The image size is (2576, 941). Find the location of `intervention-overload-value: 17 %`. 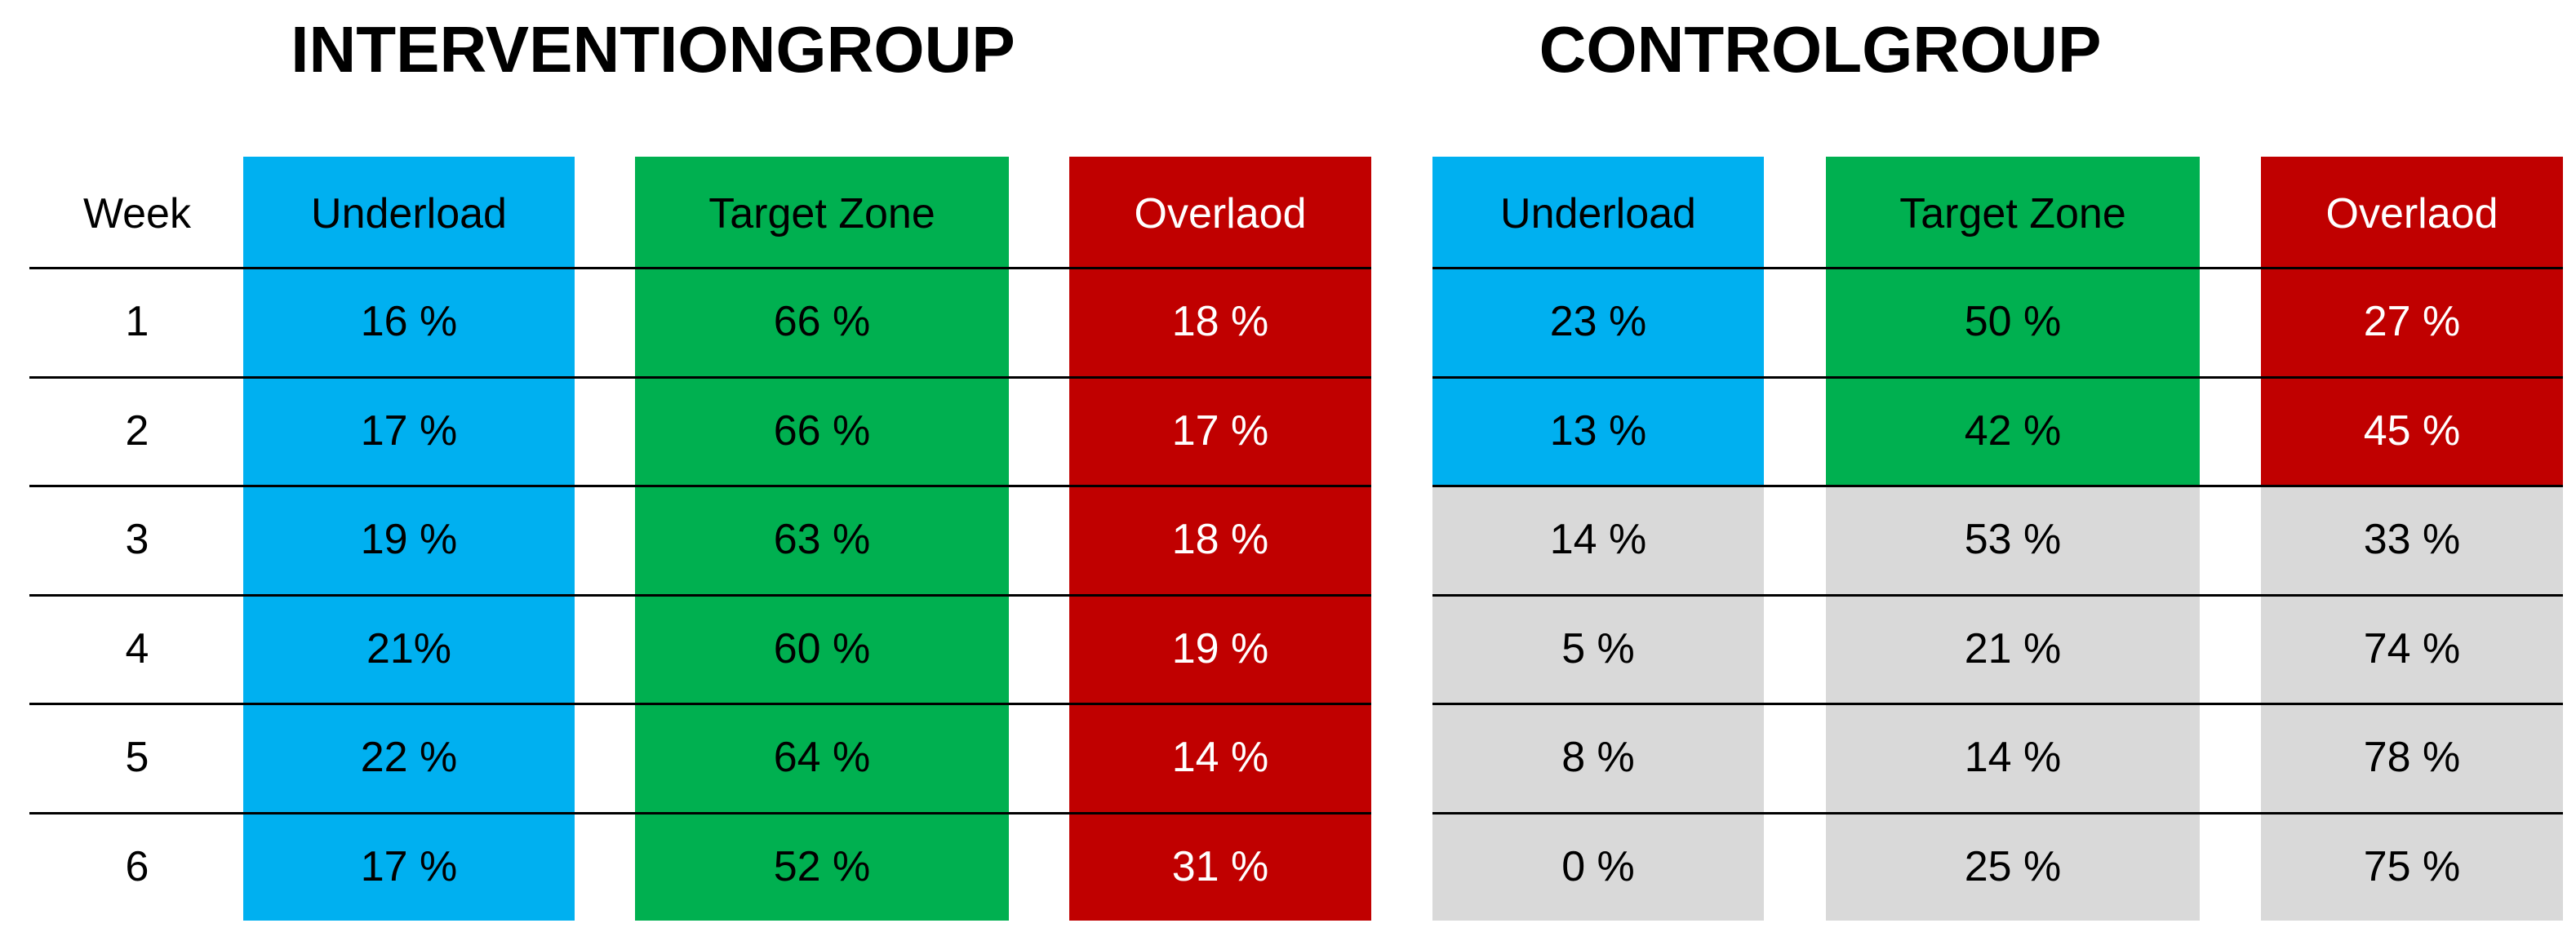

intervention-overload-value: 17 % is located at coordinates (1220, 431).